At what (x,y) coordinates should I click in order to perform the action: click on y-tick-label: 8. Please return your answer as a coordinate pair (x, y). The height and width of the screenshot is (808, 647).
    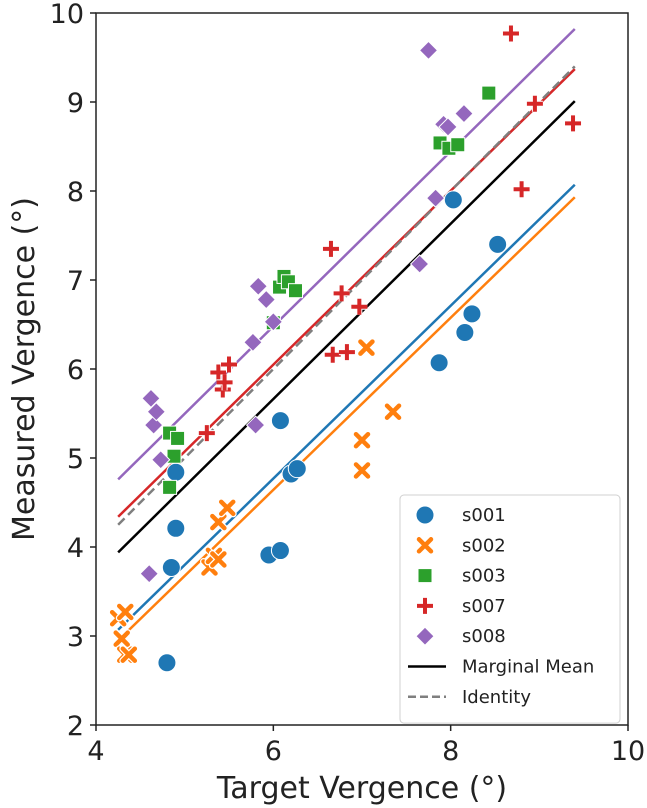
    Looking at the image, I should click on (75, 192).